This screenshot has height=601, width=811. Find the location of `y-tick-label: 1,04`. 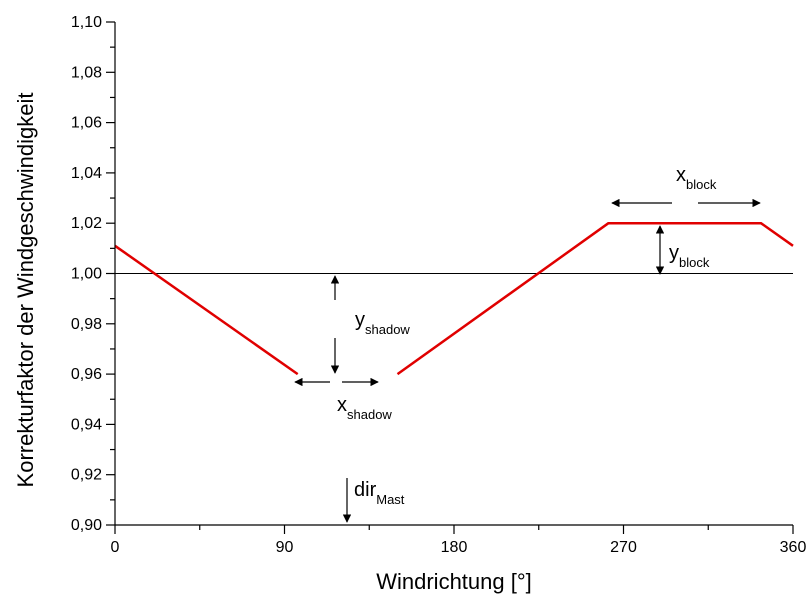

y-tick-label: 1,04 is located at coordinates (86, 173).